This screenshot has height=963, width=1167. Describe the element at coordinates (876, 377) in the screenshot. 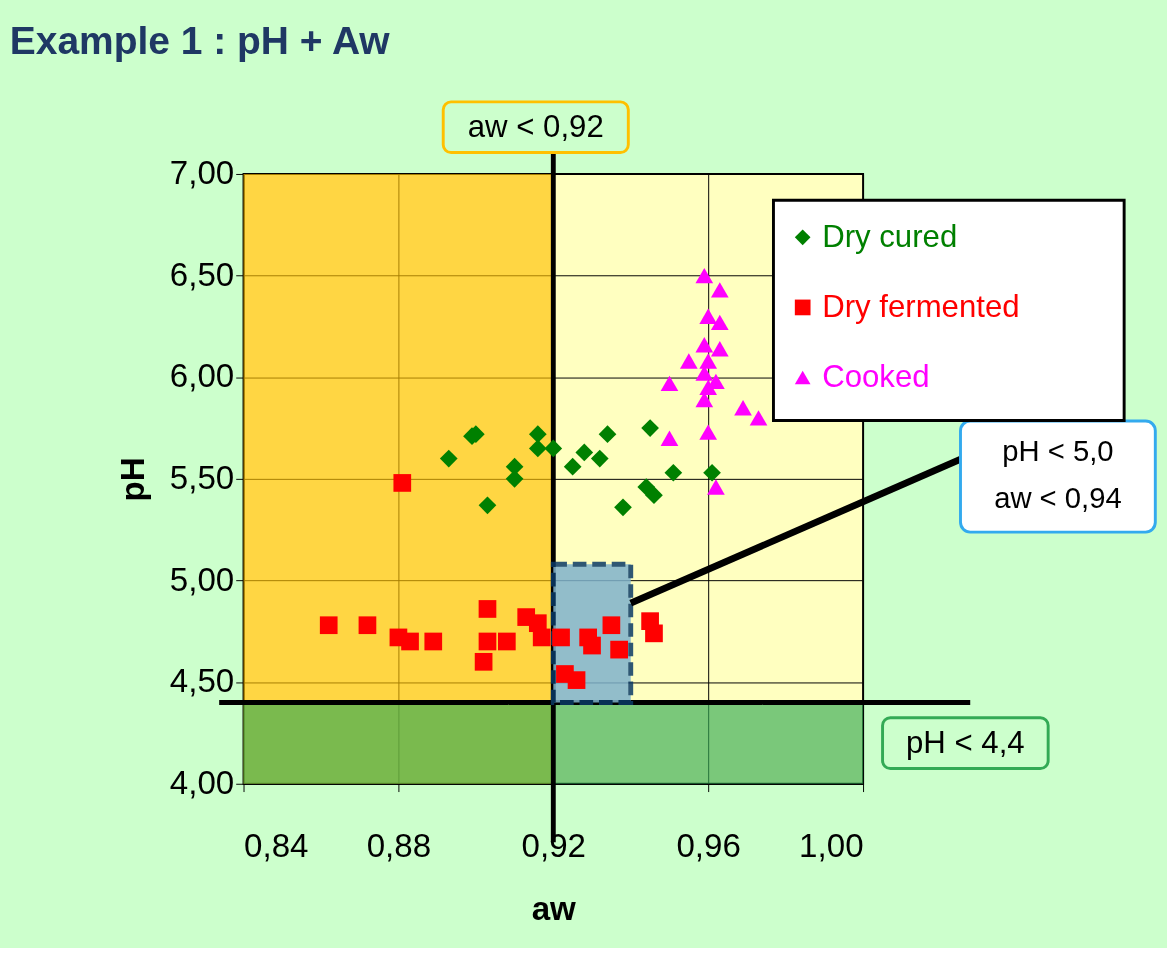

I see `legend-label: Cooked` at that location.